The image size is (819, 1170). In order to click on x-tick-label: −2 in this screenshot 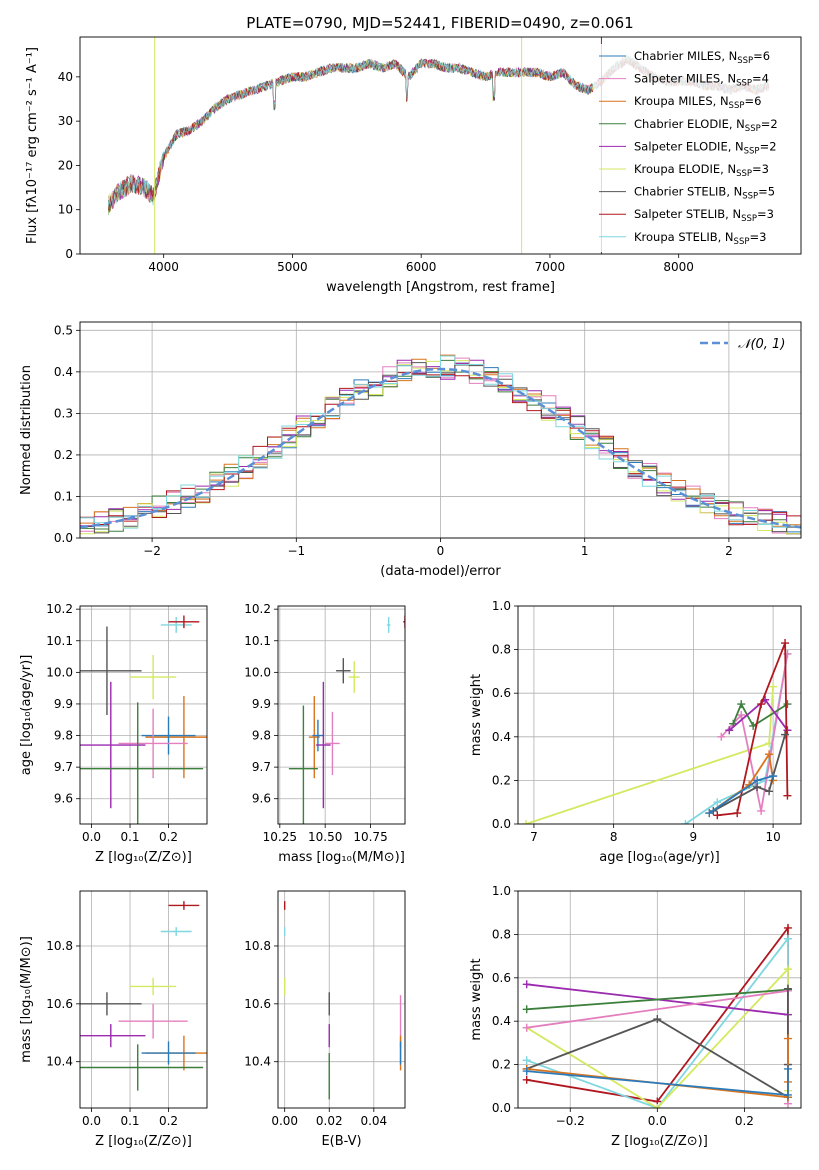, I will do `click(152, 551)`.